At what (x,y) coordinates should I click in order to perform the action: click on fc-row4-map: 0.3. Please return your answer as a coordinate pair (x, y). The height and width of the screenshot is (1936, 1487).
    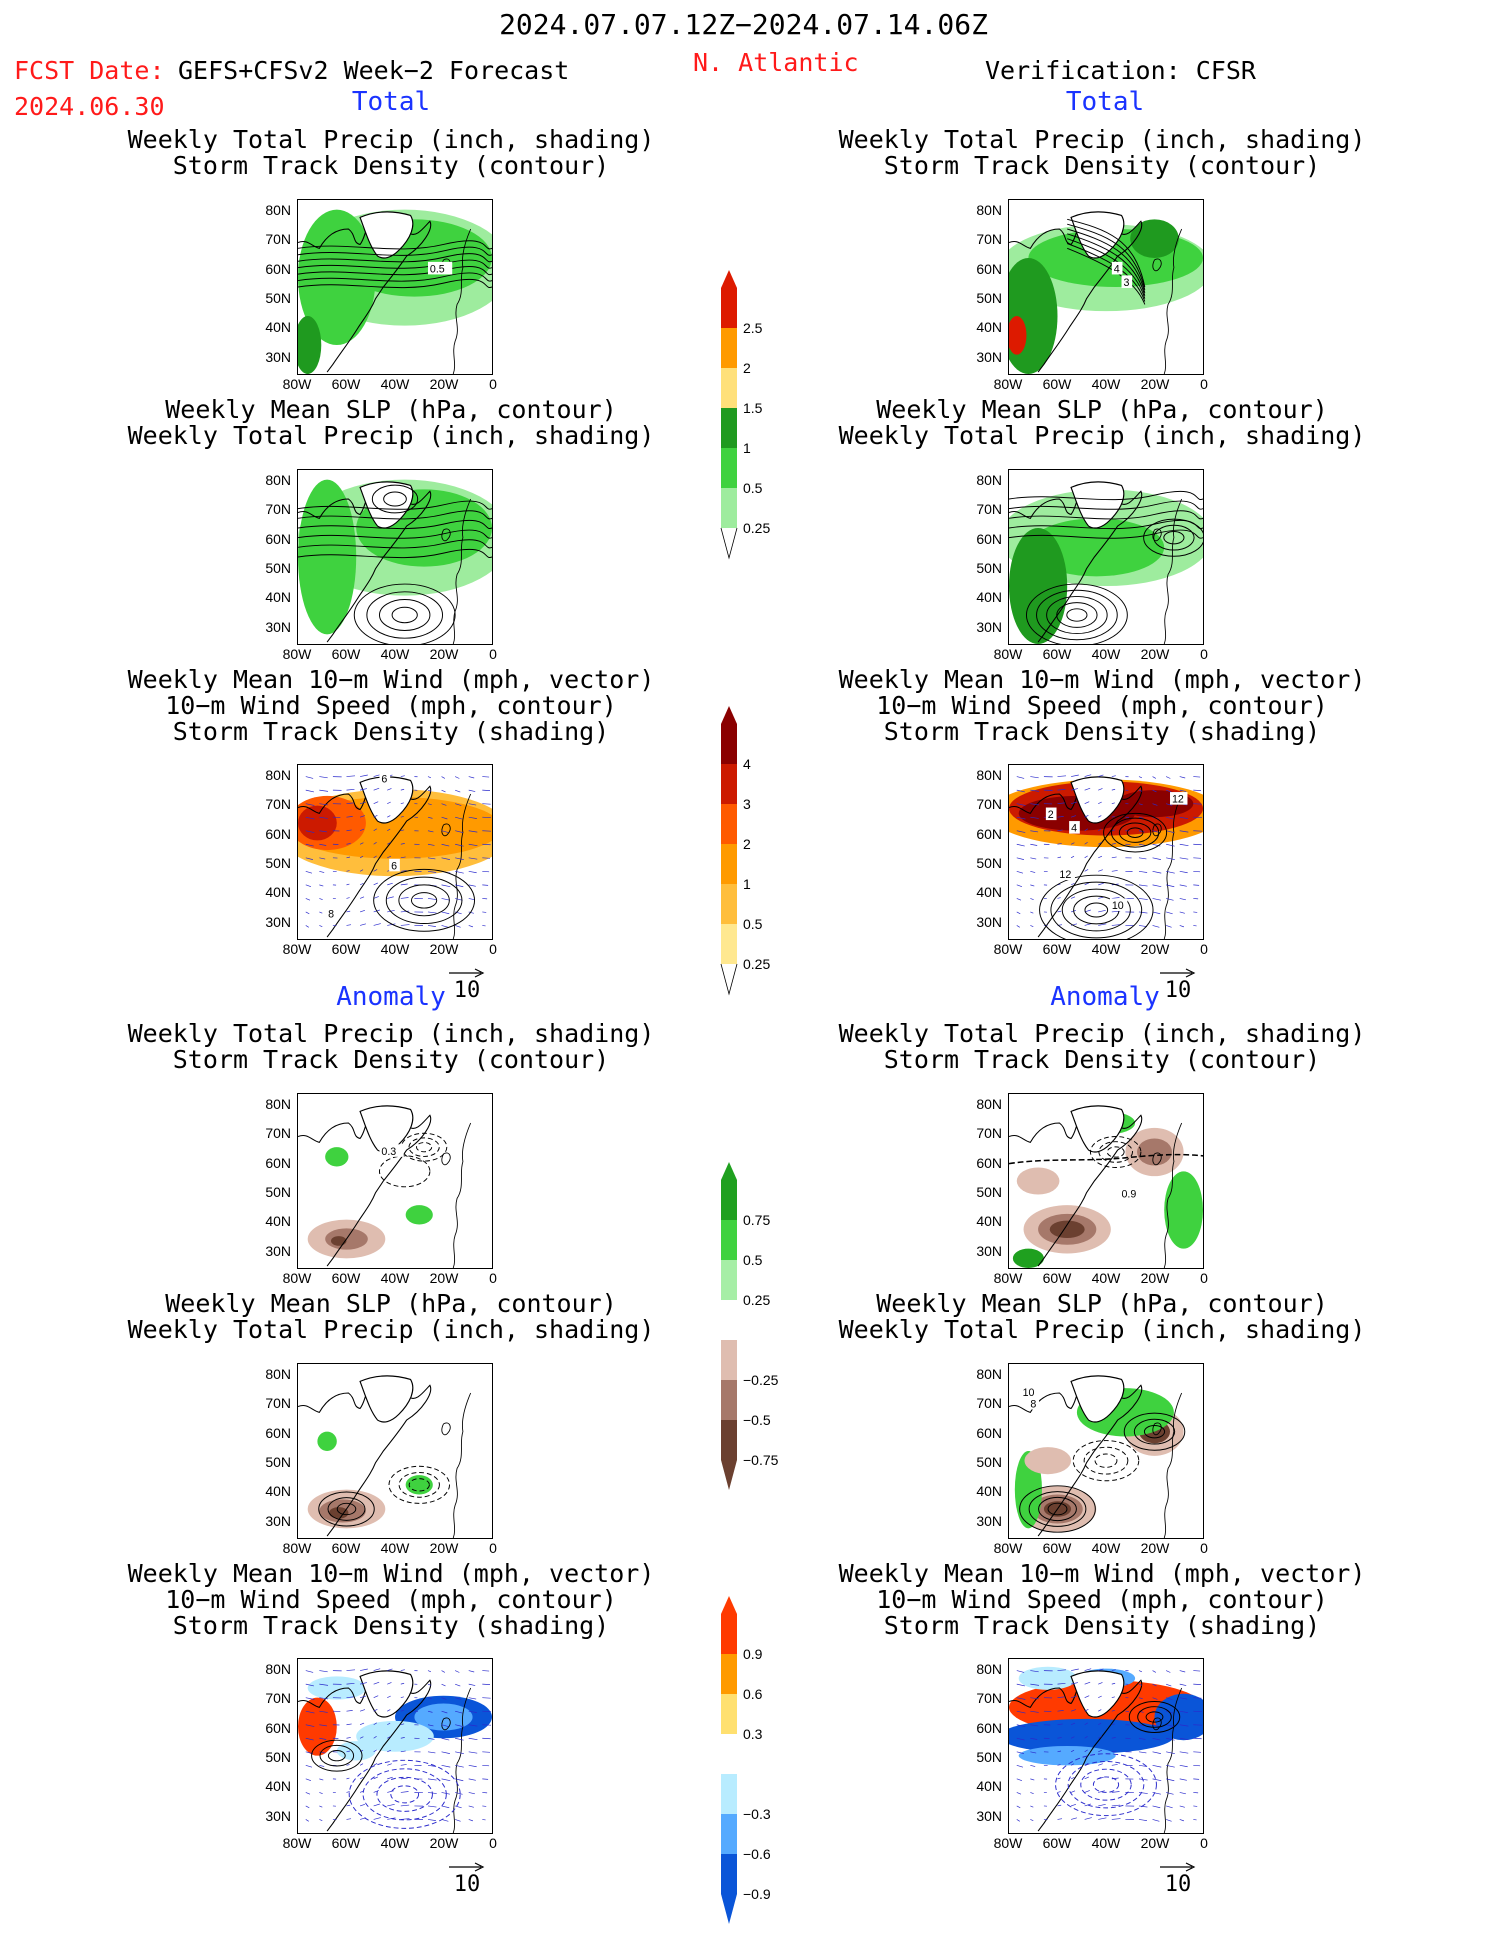
    Looking at the image, I should click on (395, 1181).